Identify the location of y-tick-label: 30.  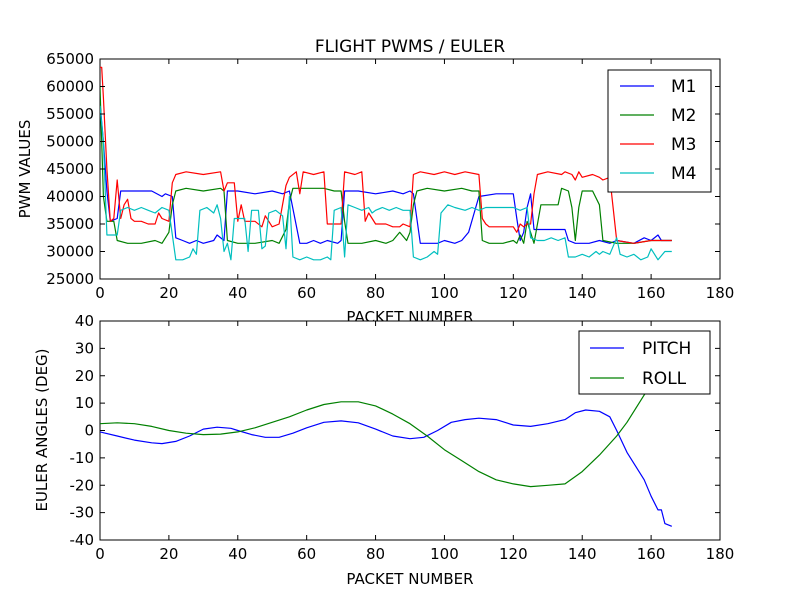
(84, 348).